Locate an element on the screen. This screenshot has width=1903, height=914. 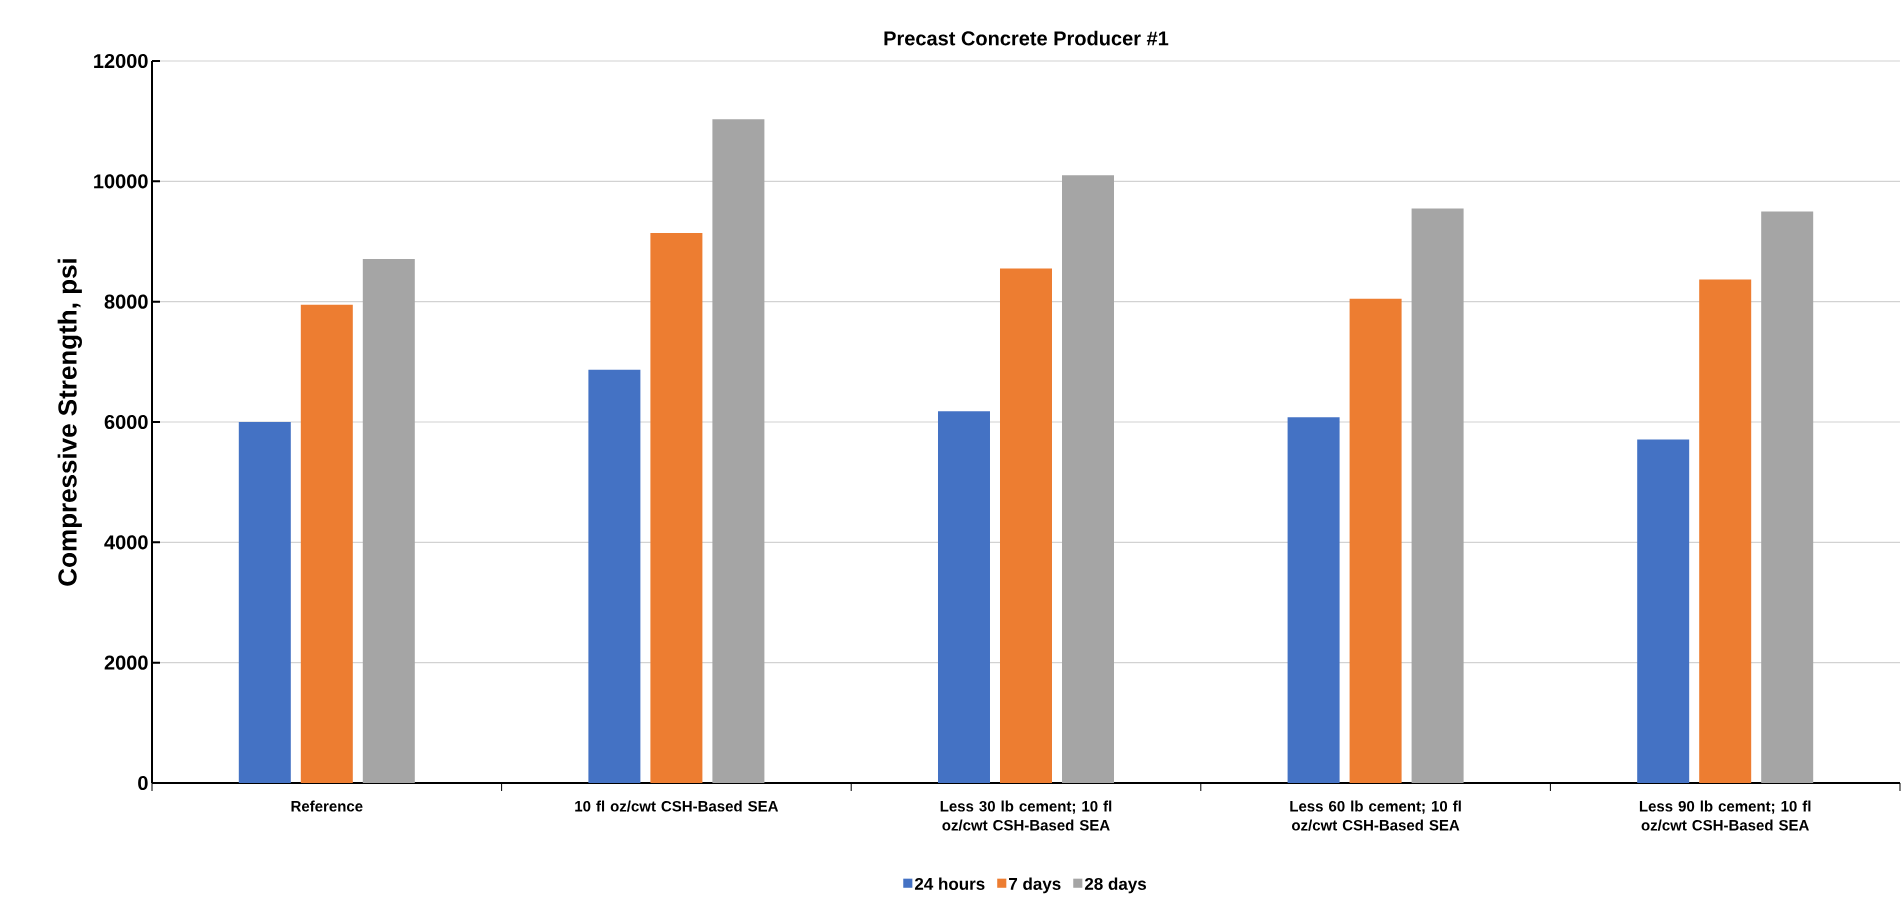
y-tick-label: 6000 is located at coordinates (126, 422).